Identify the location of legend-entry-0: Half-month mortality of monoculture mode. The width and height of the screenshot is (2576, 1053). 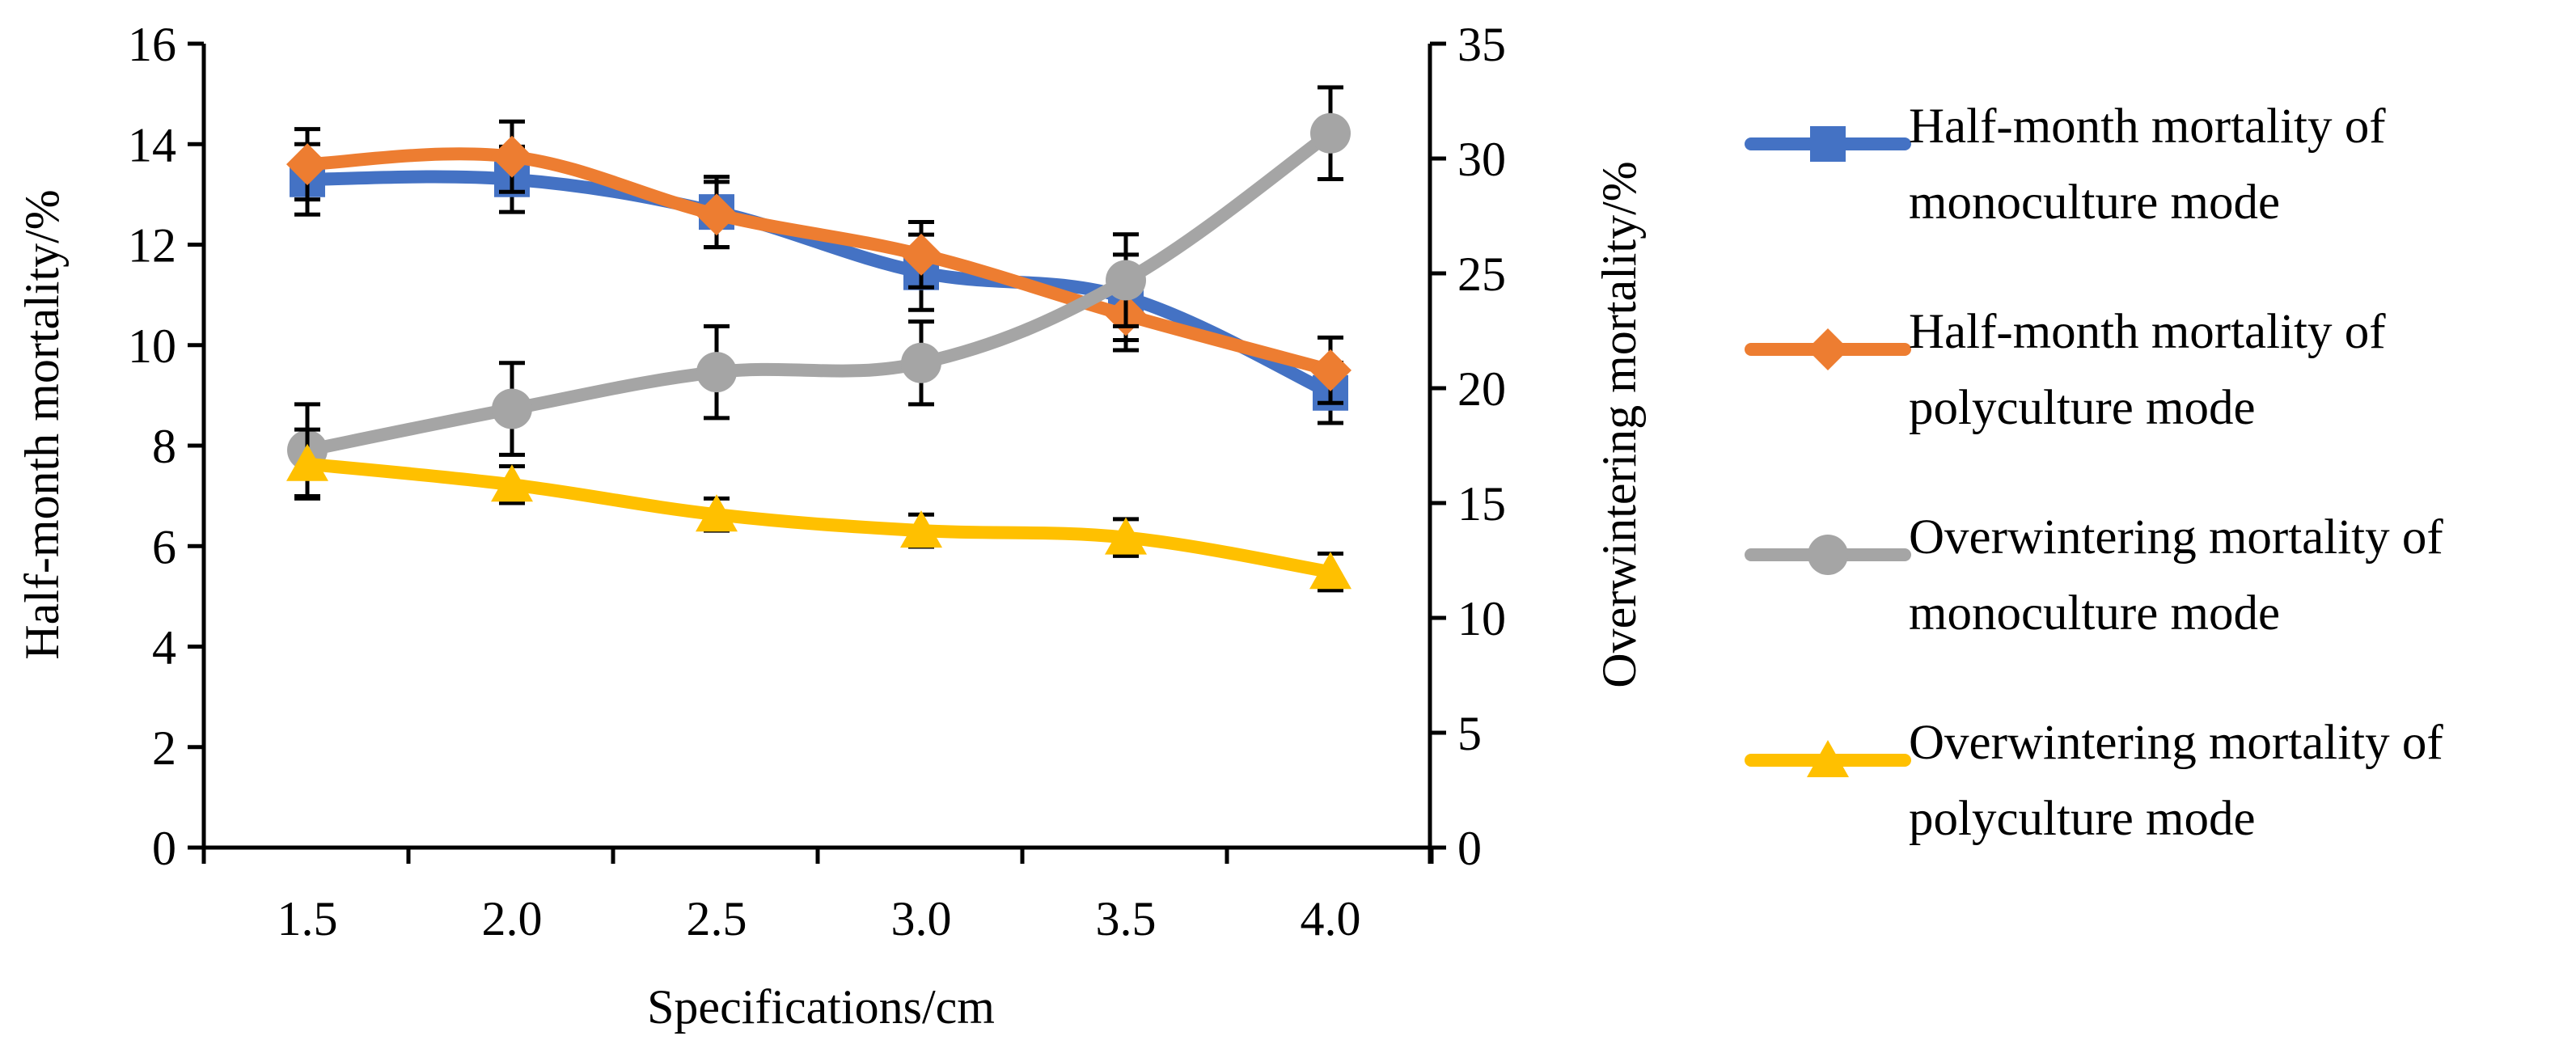
(2065, 164).